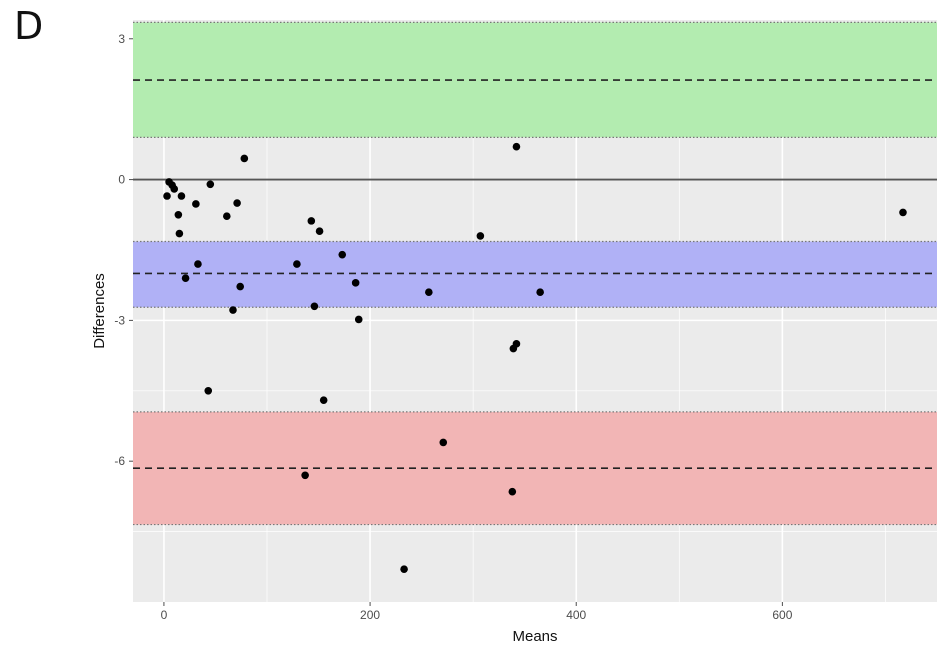  What do you see at coordinates (29, 26) in the screenshot?
I see `panel-label: D` at bounding box center [29, 26].